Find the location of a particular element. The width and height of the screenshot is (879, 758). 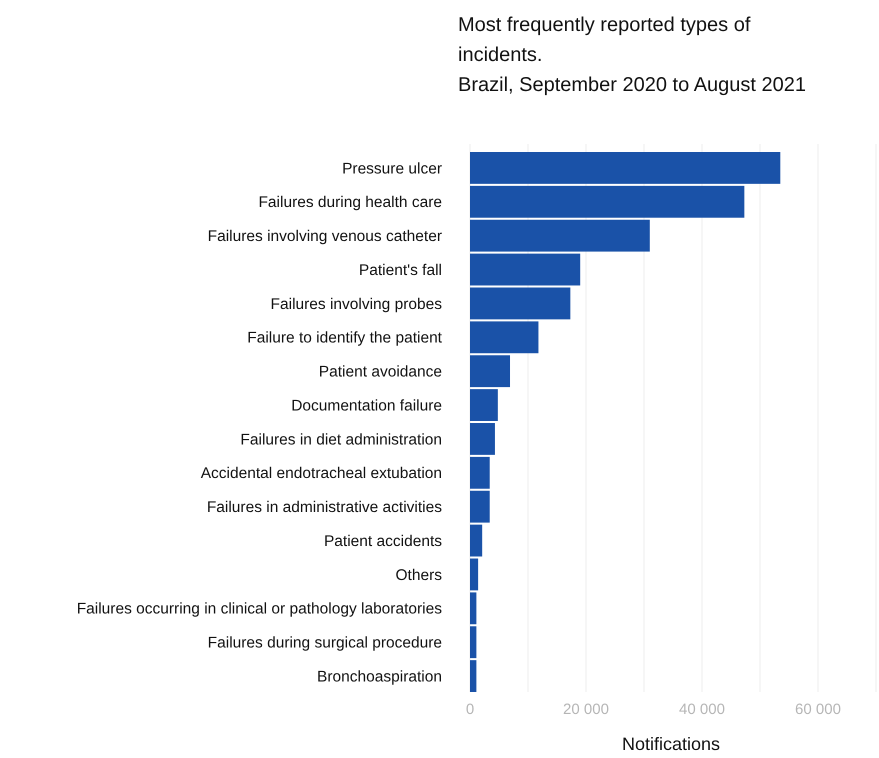

y-tick-label: Failures involving probes is located at coordinates (356, 304).